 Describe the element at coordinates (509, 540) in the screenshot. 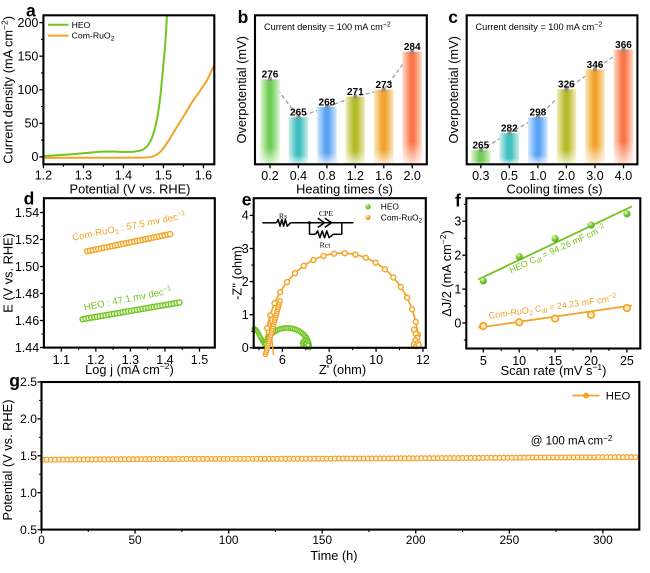

I see `svg-text: 250` at that location.